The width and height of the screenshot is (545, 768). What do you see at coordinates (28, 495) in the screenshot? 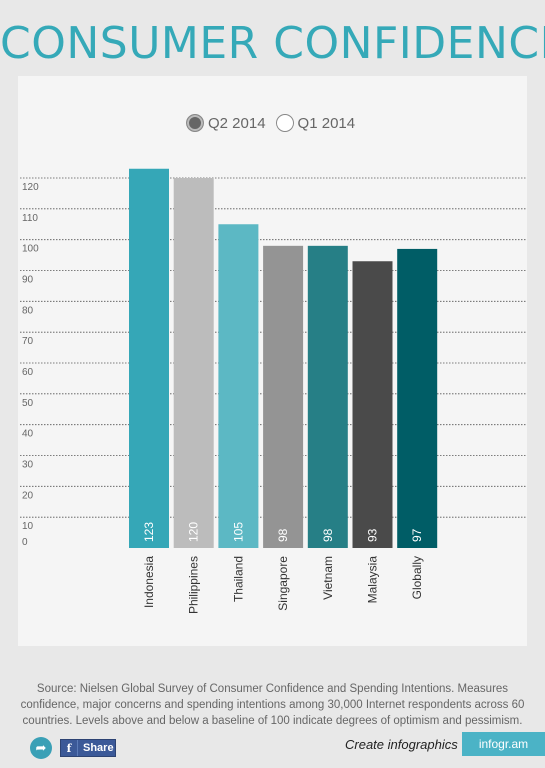
I see `y-tick-label: 20` at bounding box center [28, 495].